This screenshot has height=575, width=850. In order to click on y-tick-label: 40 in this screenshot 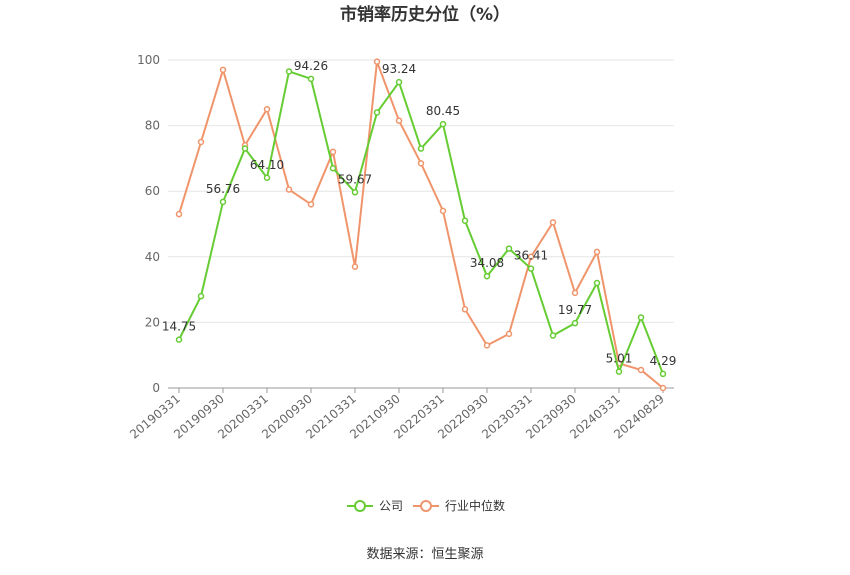, I will do `click(152, 257)`.